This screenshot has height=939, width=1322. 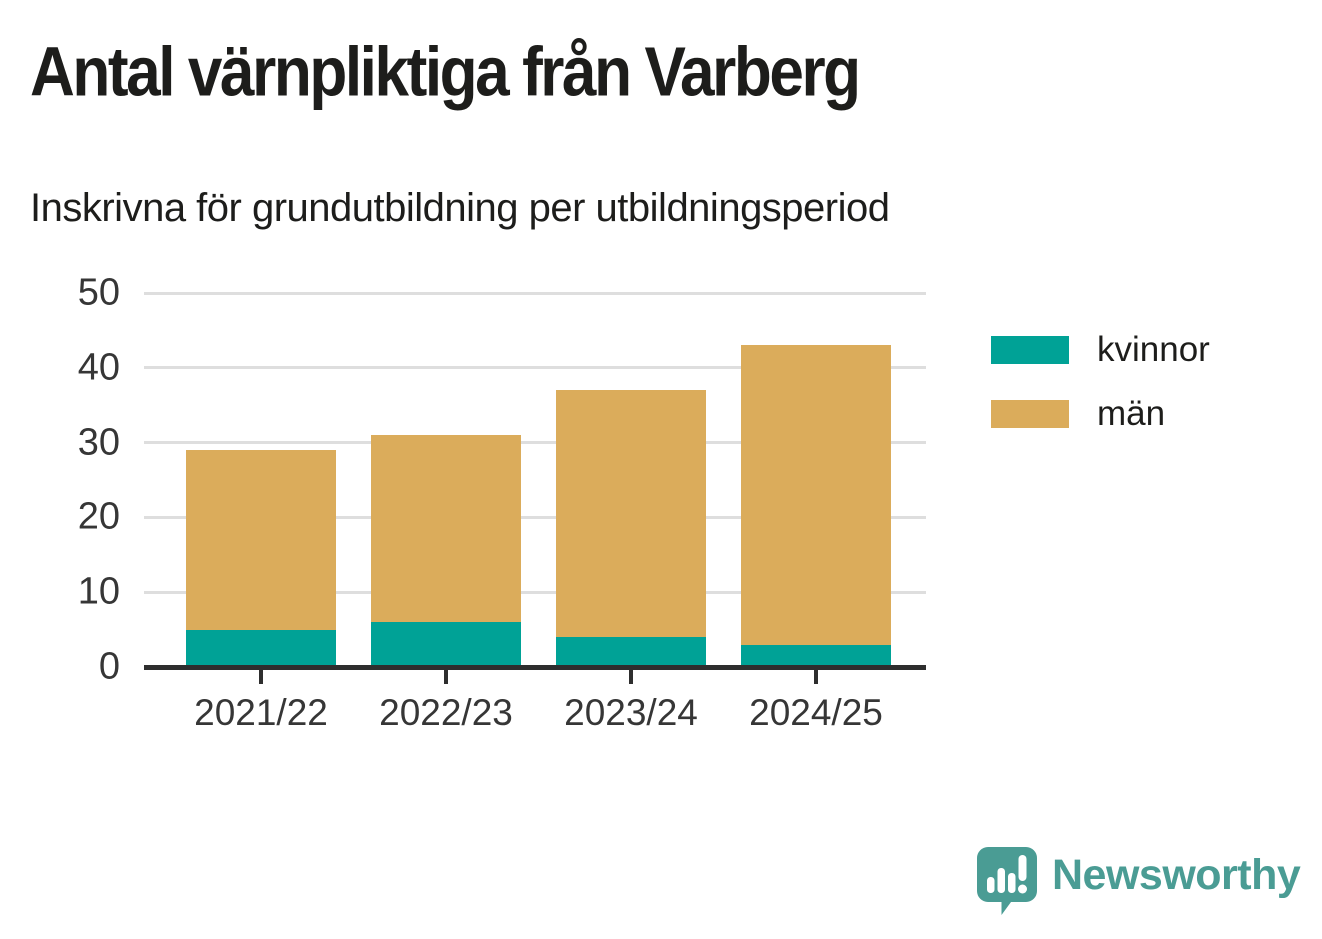 I want to click on y-tick-label: 0, so click(x=109, y=666).